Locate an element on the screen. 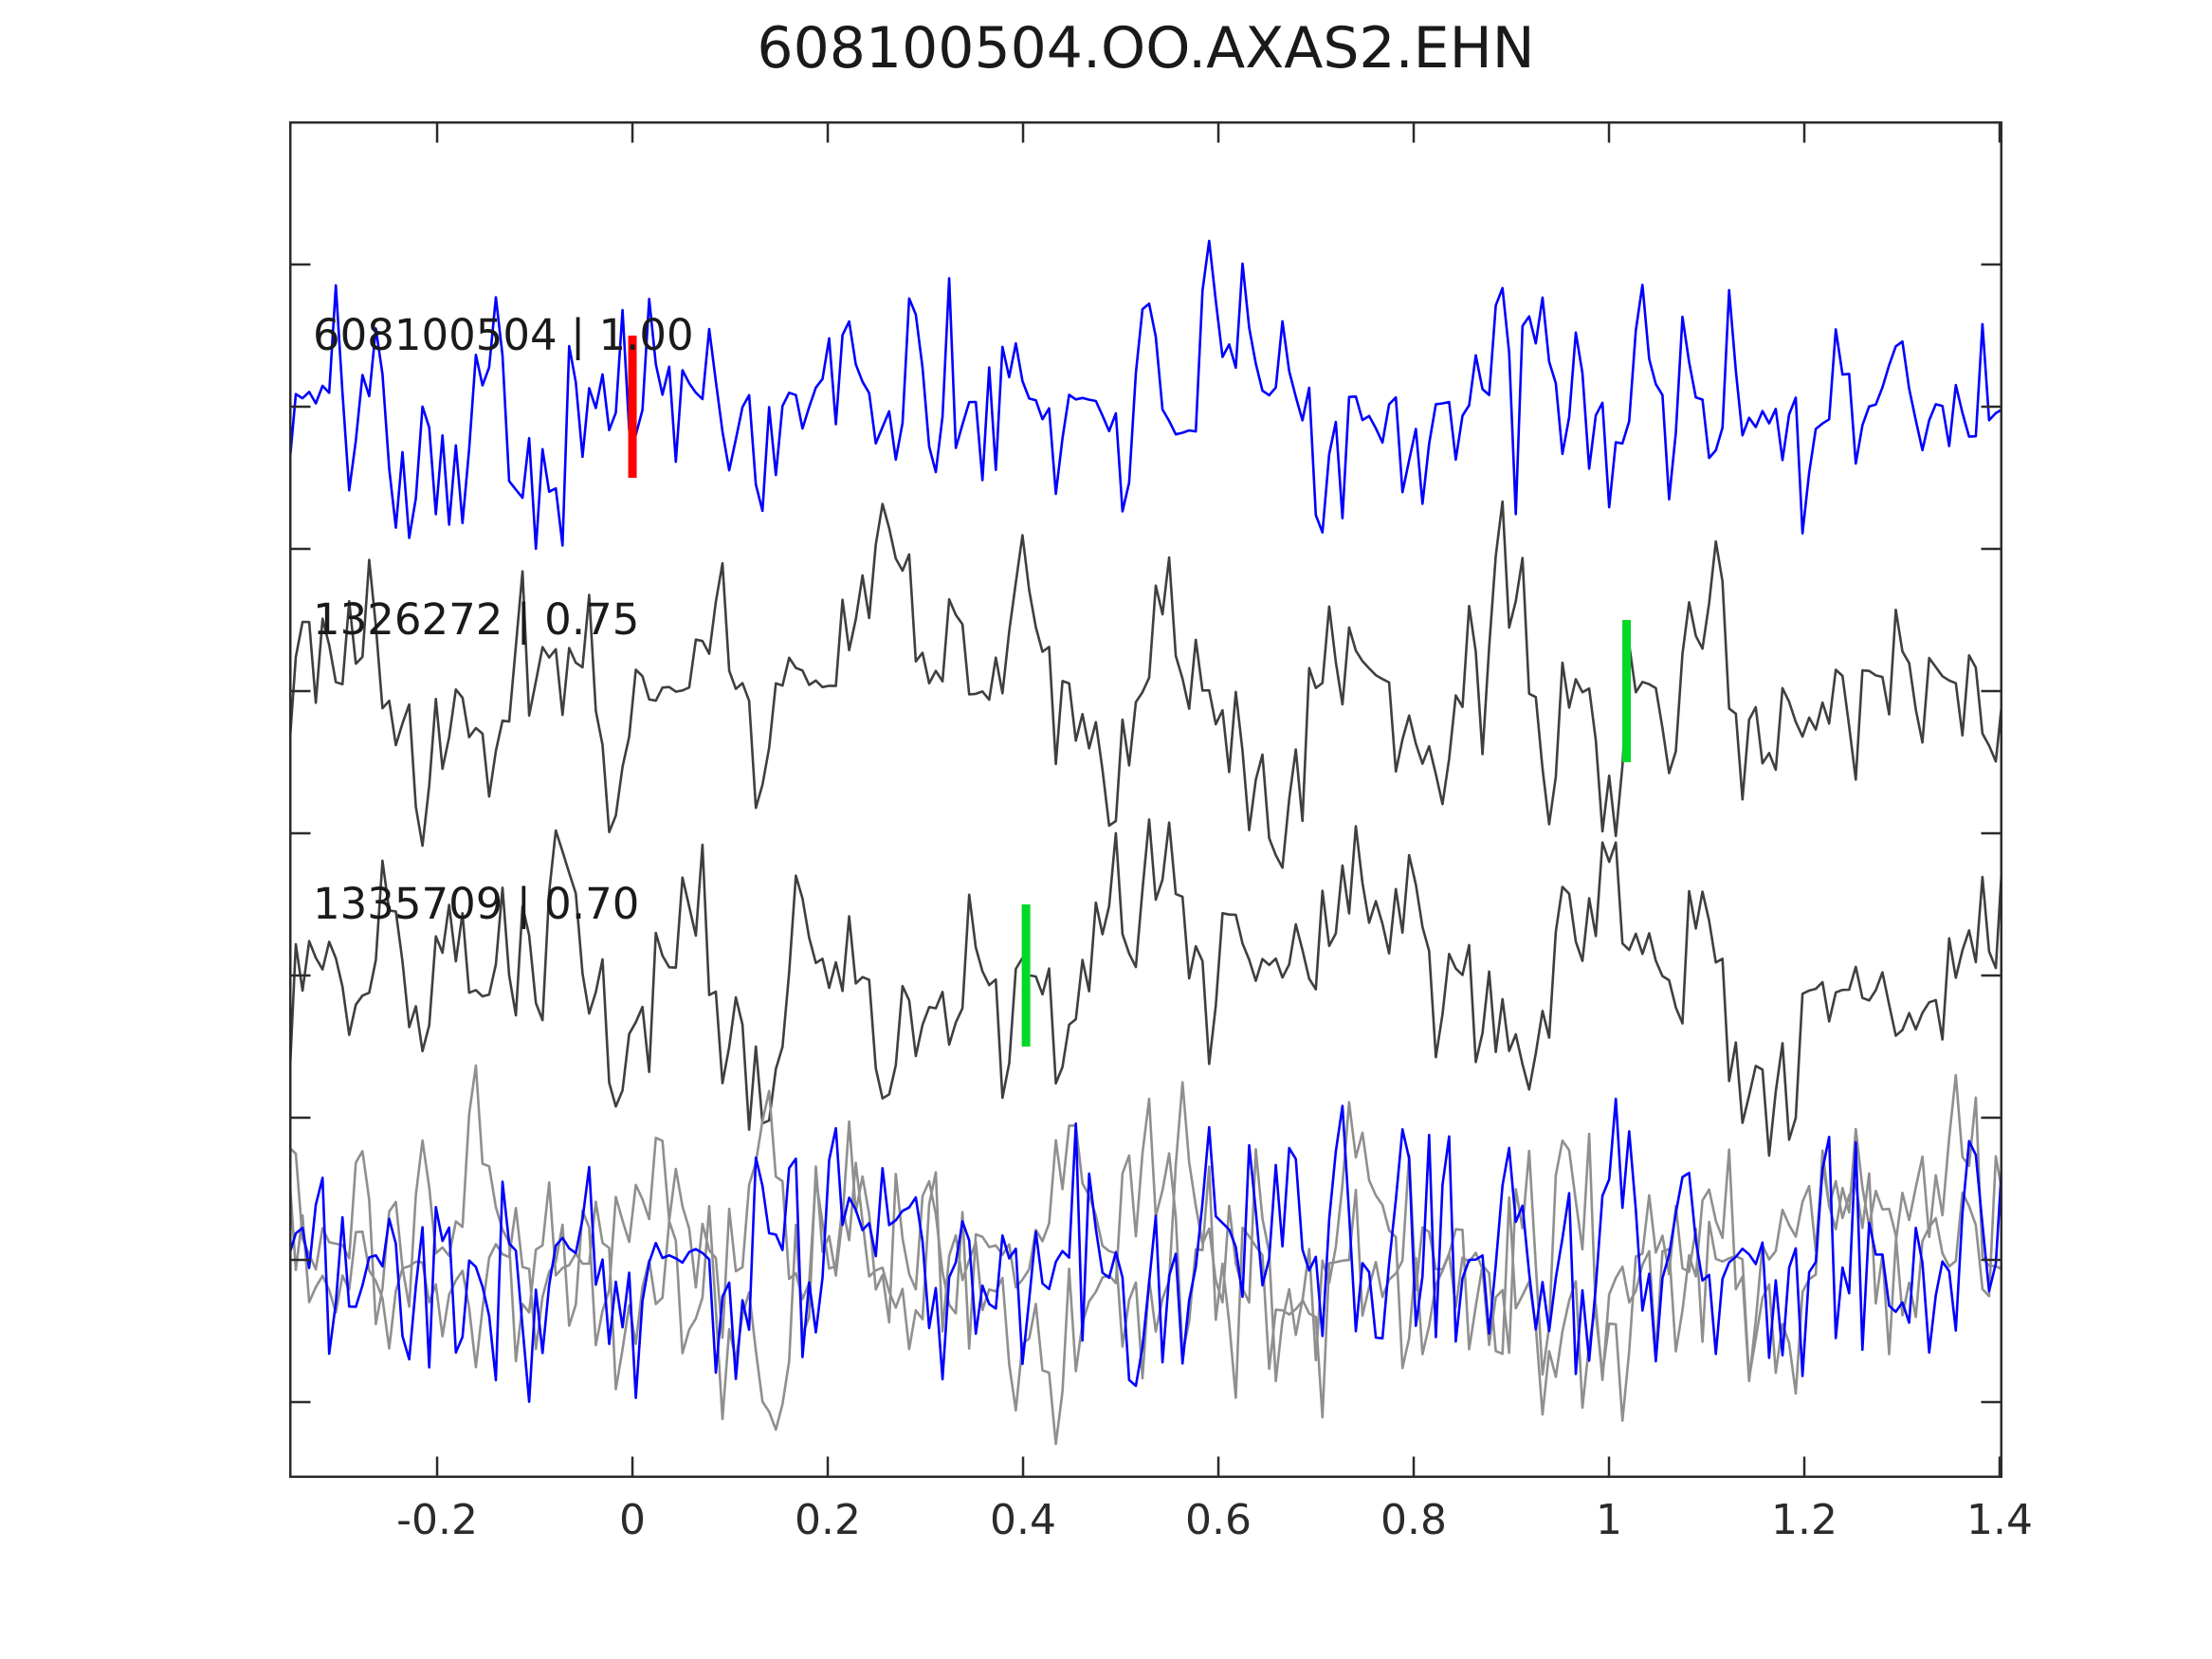 The width and height of the screenshot is (2212, 1659). x-tick-label: 0.8 is located at coordinates (1413, 1520).